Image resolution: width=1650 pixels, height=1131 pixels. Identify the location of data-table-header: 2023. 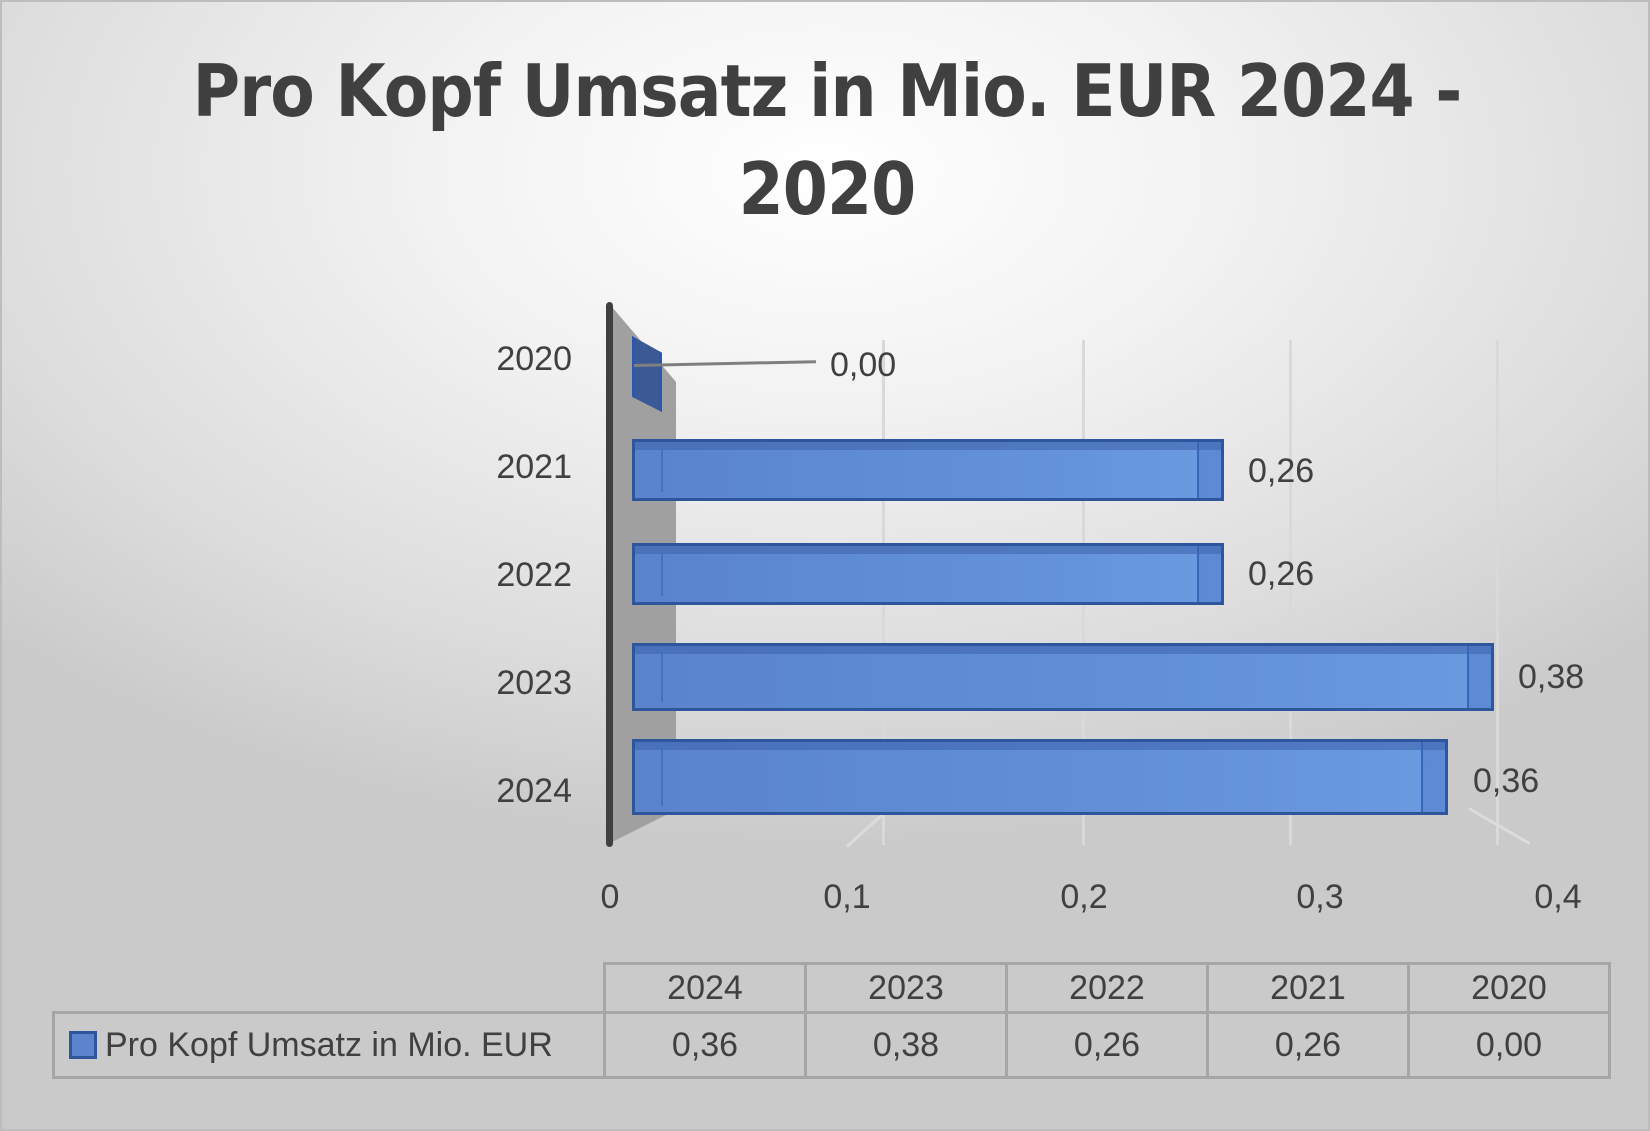
(906, 988).